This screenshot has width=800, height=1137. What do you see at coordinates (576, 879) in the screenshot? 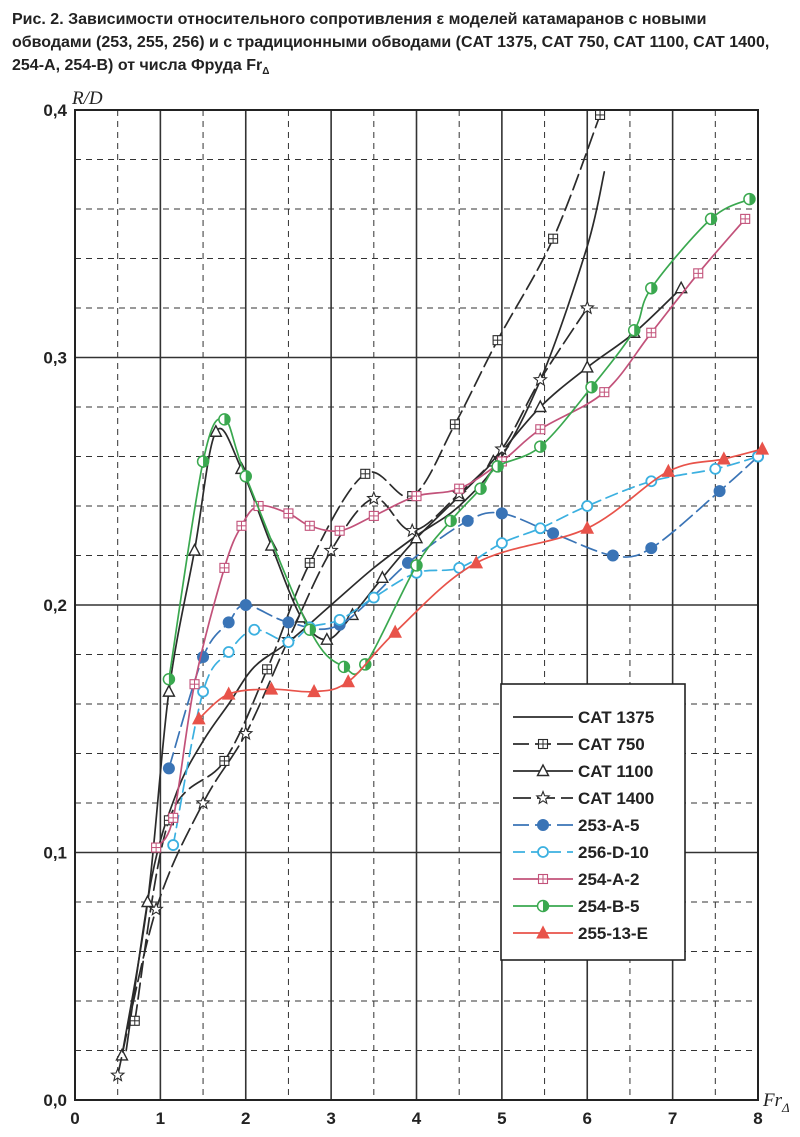
I see `legend-item-254-a-2: 254-A-2` at bounding box center [576, 879].